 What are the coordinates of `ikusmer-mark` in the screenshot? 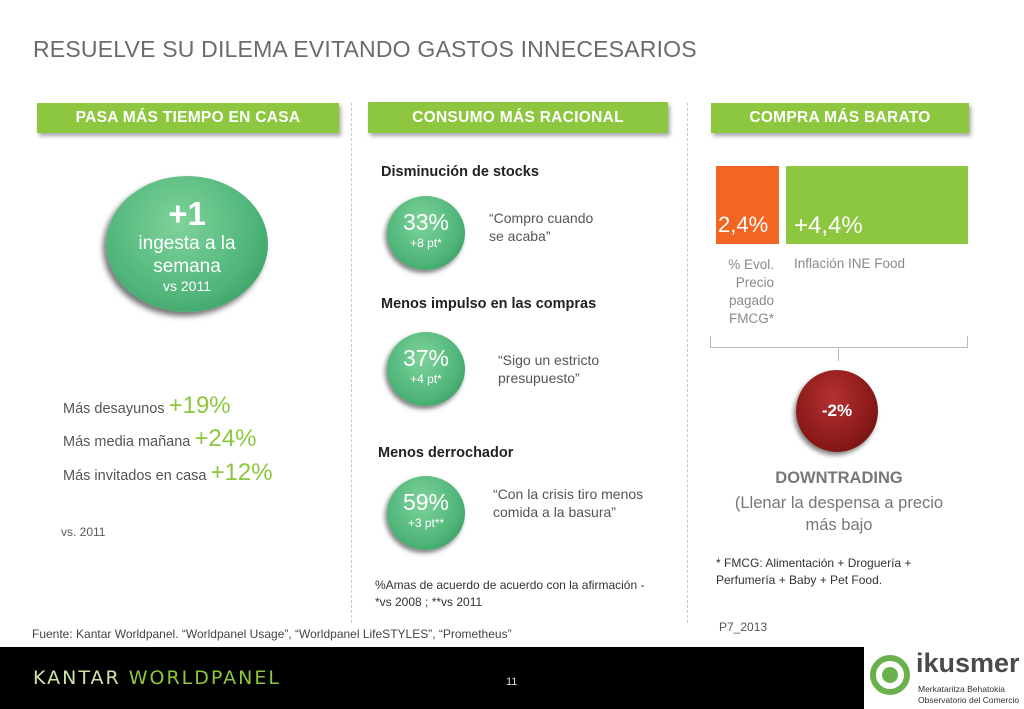 It's located at (890, 675).